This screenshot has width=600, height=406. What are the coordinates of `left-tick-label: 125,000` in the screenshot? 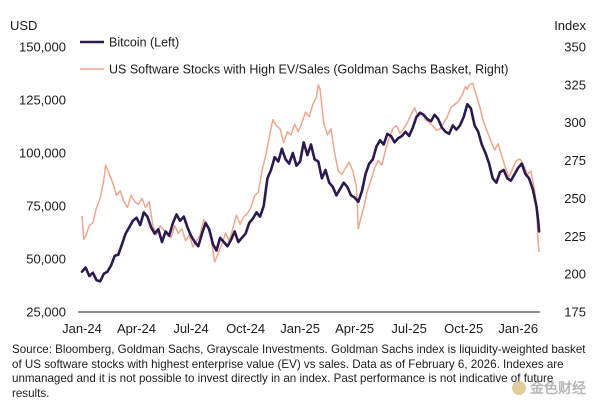 It's located at (42, 100).